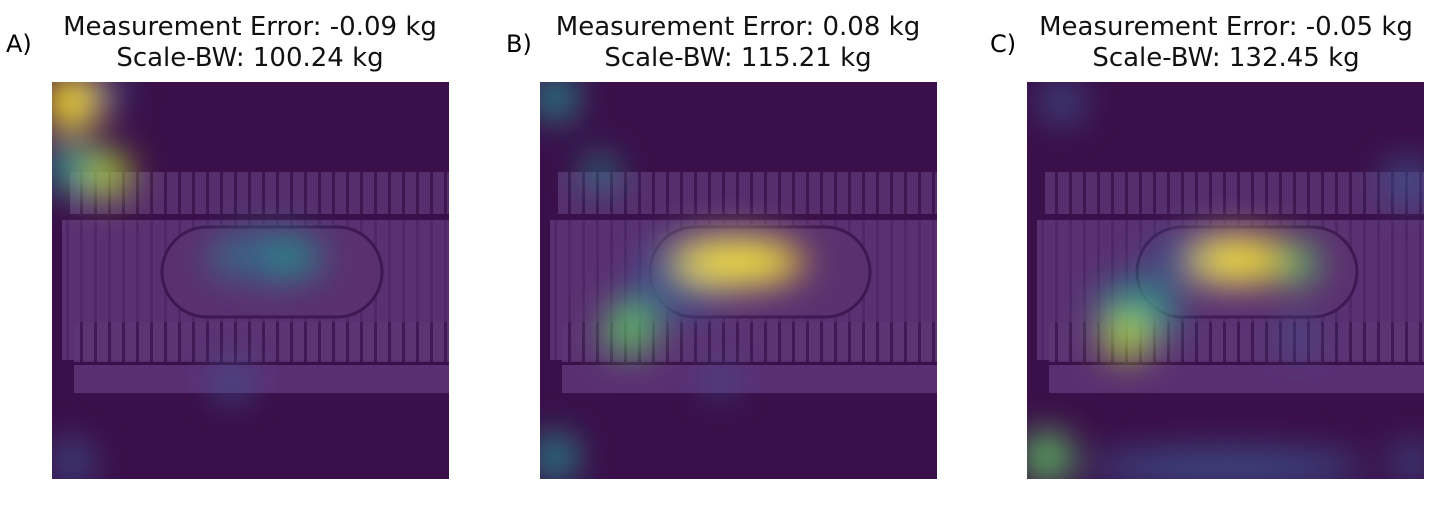 The width and height of the screenshot is (1440, 506). I want to click on scale-bw-label: Scale-BW: 100.24 kg, so click(250, 58).